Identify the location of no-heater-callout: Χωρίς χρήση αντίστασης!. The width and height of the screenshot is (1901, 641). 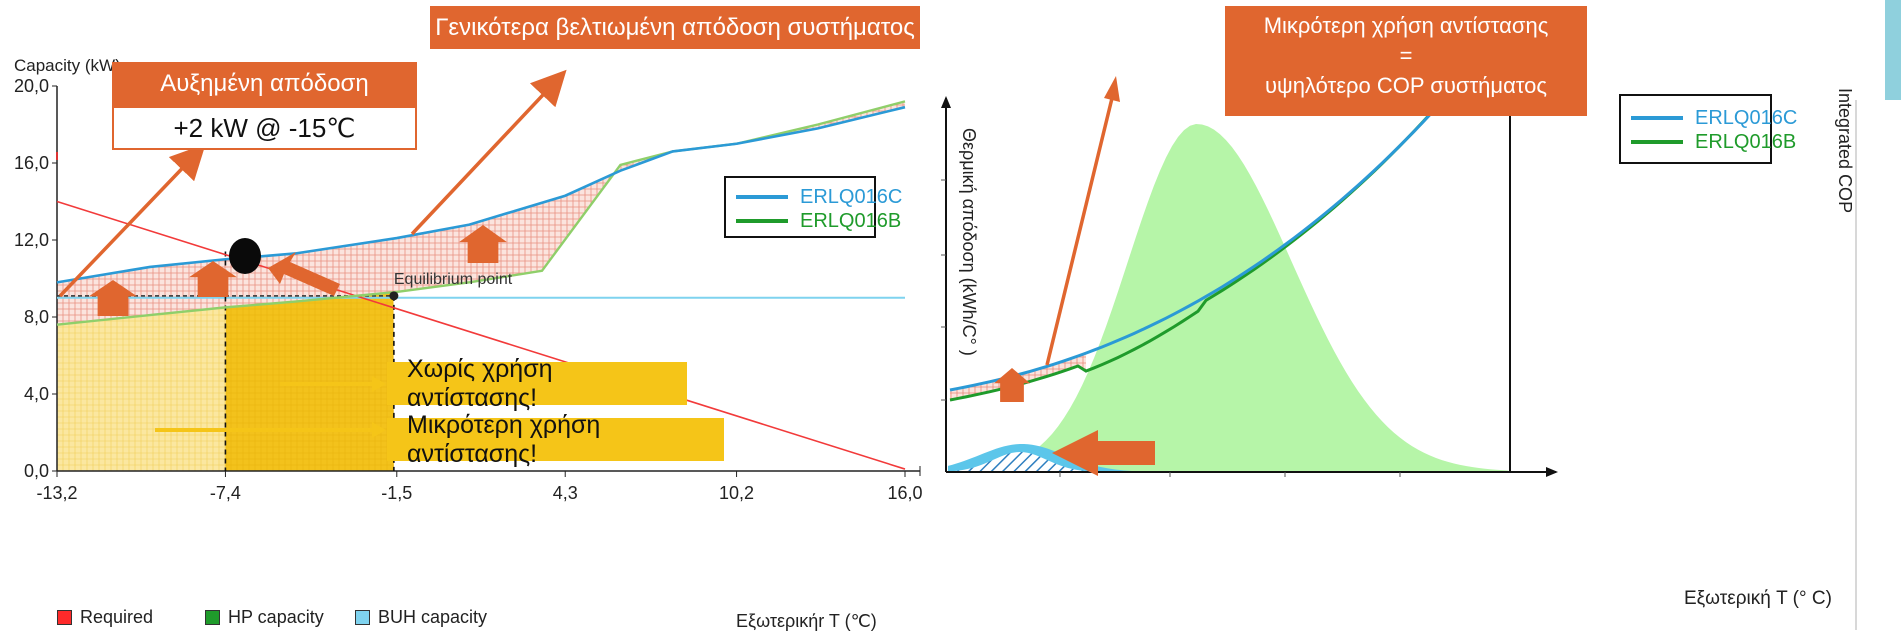
(537, 383).